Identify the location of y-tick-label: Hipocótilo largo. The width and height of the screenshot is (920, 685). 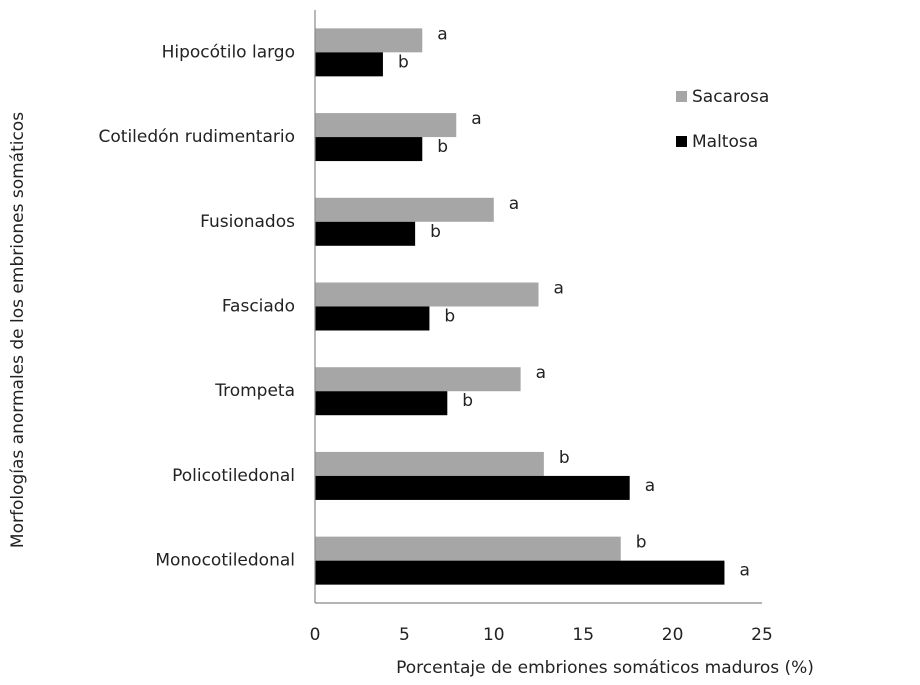
(228, 52).